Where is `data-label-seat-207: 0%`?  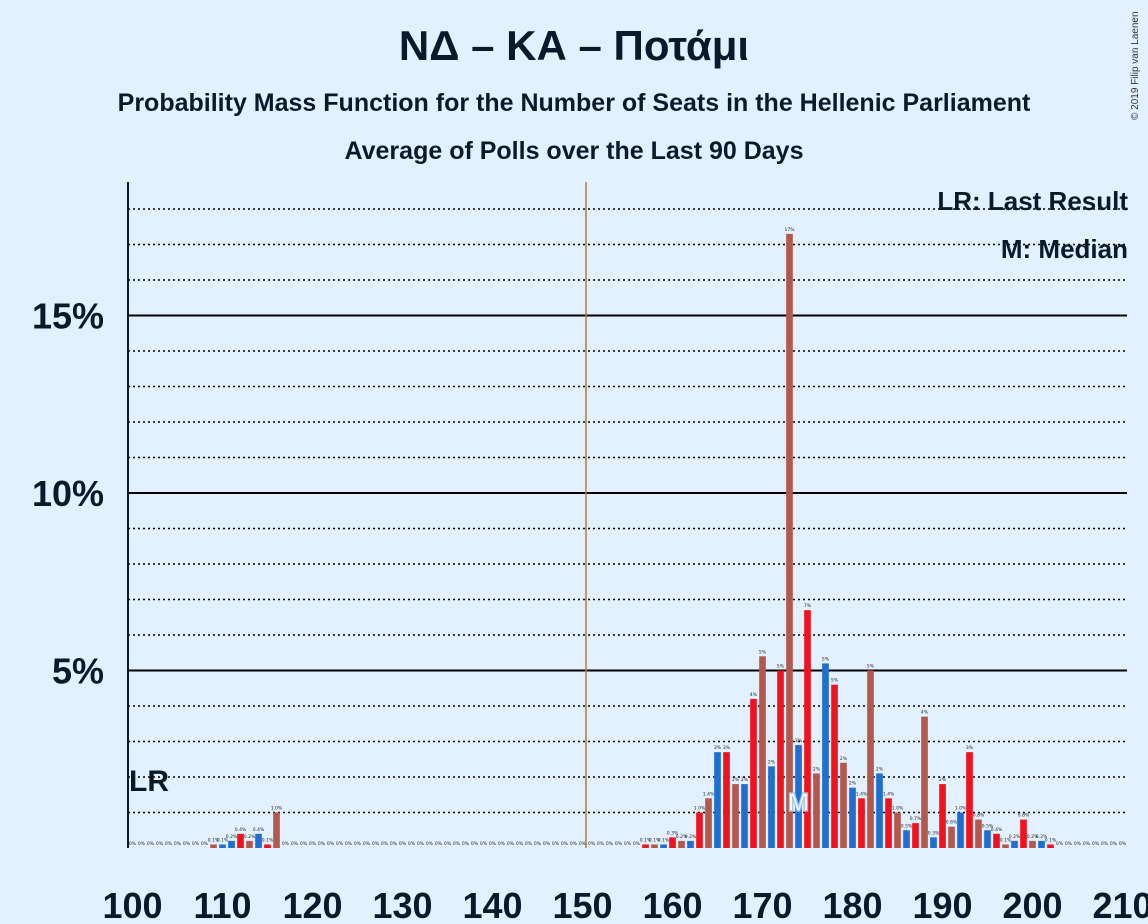
data-label-seat-207: 0% is located at coordinates (1096, 844).